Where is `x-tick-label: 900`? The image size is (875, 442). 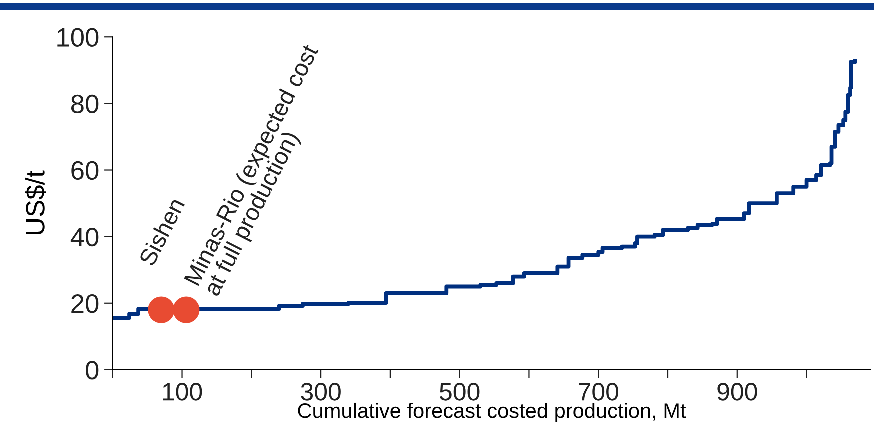
x-tick-label: 900 is located at coordinates (738, 392).